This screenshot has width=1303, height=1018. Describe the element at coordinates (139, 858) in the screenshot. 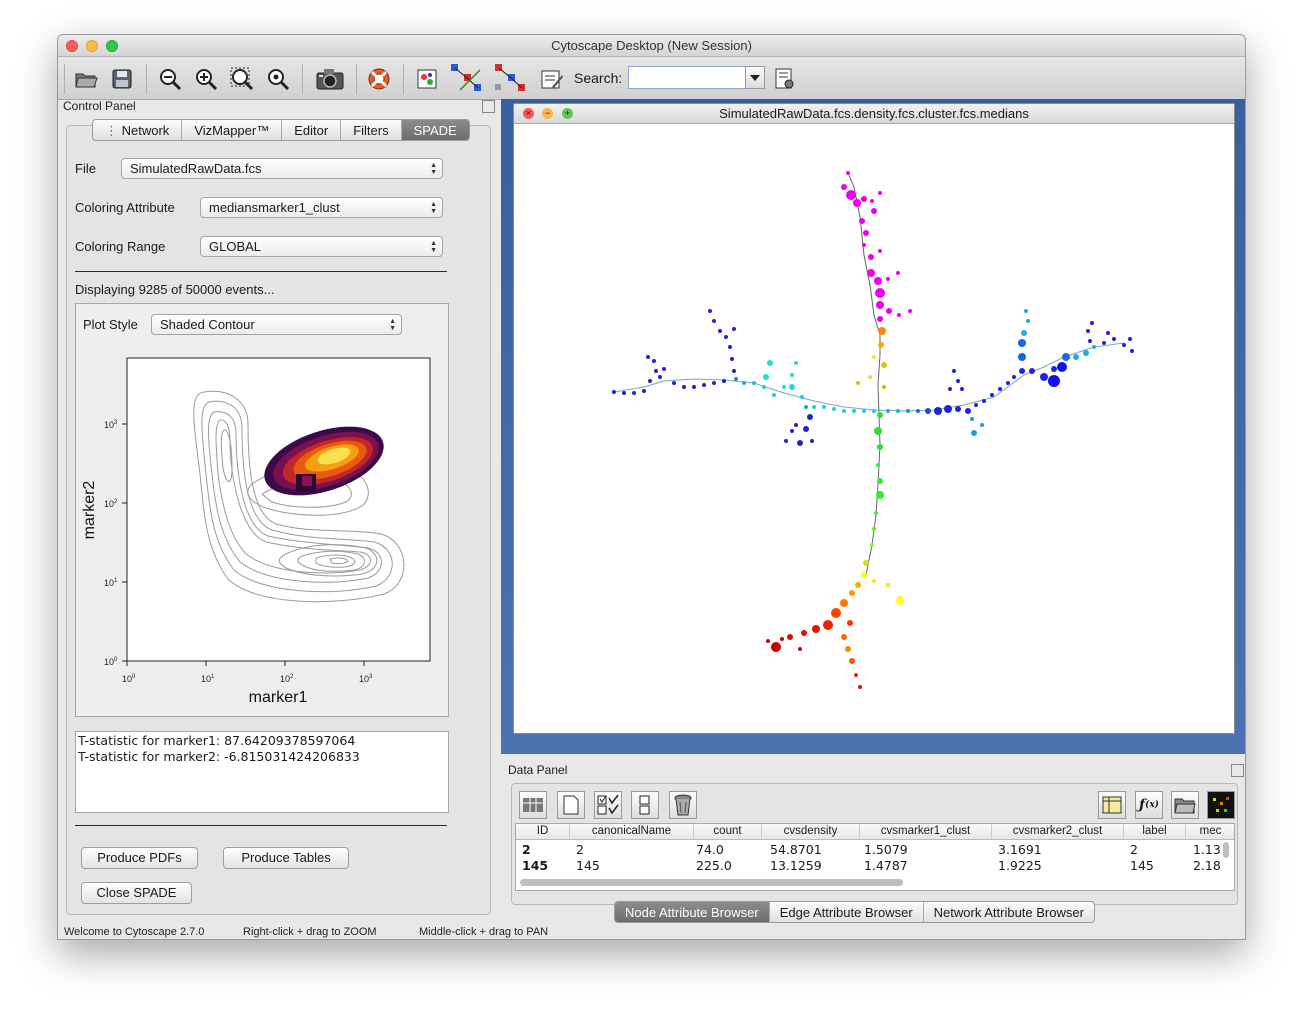

I see `produce-pdfs-button: Produce PDFs` at that location.